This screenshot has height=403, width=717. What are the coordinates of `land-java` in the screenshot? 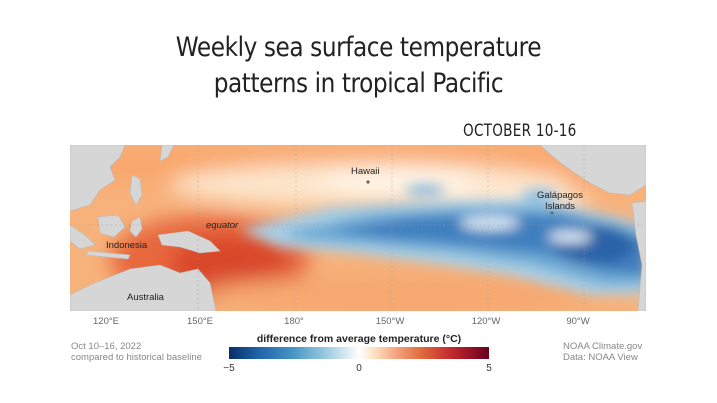 It's located at (108, 255).